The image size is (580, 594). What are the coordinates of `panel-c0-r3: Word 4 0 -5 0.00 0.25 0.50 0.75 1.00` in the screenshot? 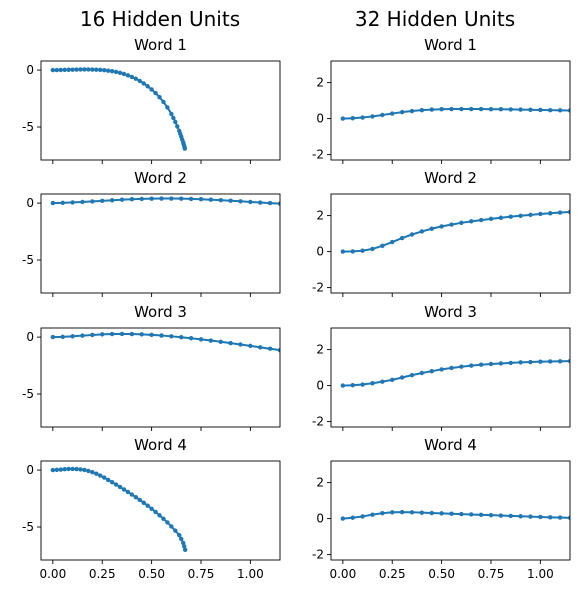 It's located at (151, 508).